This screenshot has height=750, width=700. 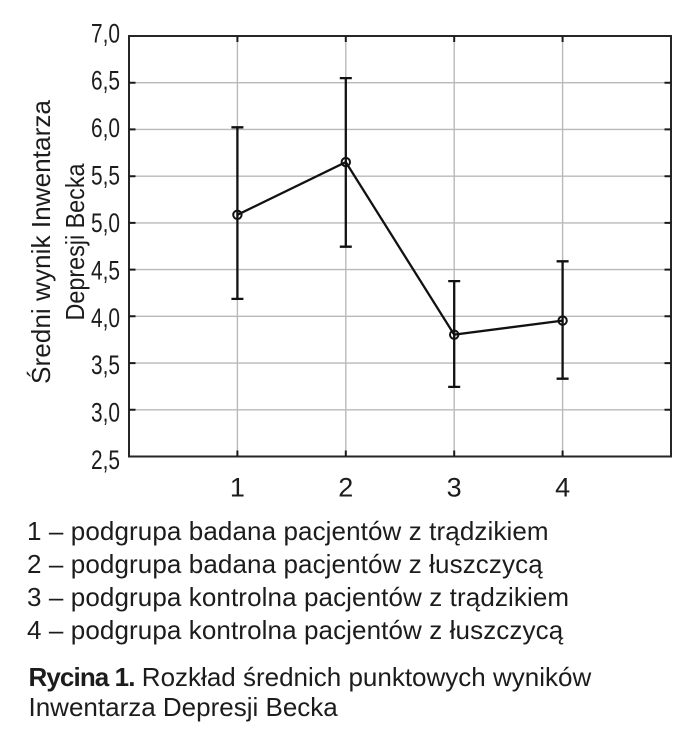 What do you see at coordinates (105, 460) in the screenshot?
I see `svg-text: 2,5` at bounding box center [105, 460].